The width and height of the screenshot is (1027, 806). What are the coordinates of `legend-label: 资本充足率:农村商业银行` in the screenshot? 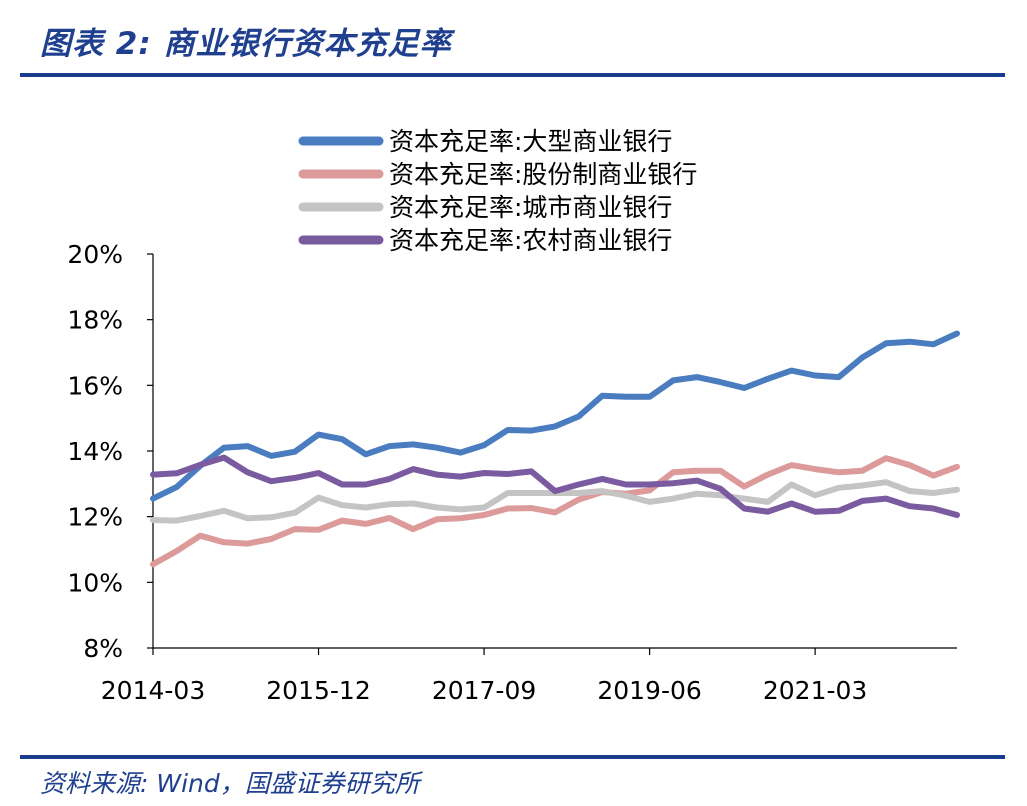 It's located at (530, 240).